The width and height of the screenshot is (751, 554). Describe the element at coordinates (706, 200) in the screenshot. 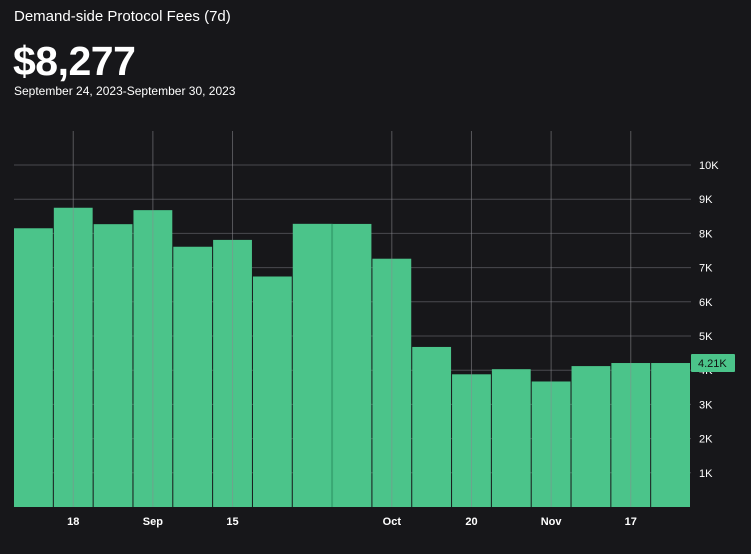

I see `y-tick-label: 9K` at that location.